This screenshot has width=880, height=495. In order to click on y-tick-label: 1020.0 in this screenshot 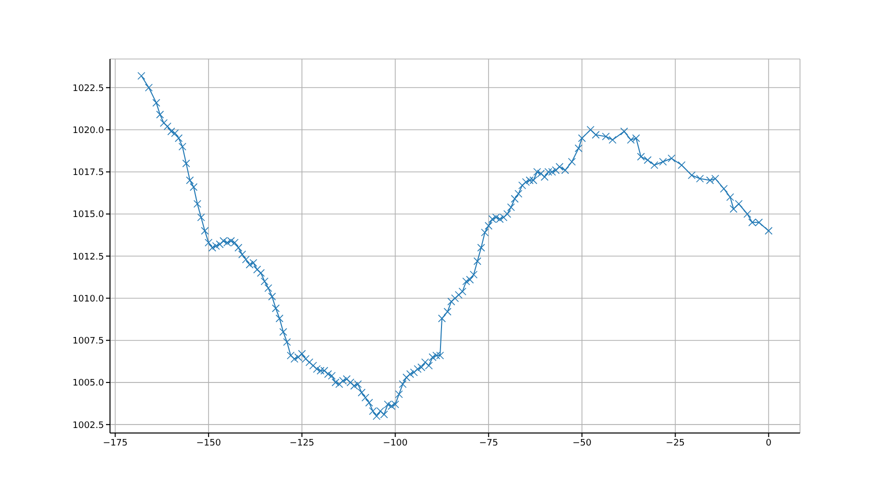, I will do `click(88, 131)`.